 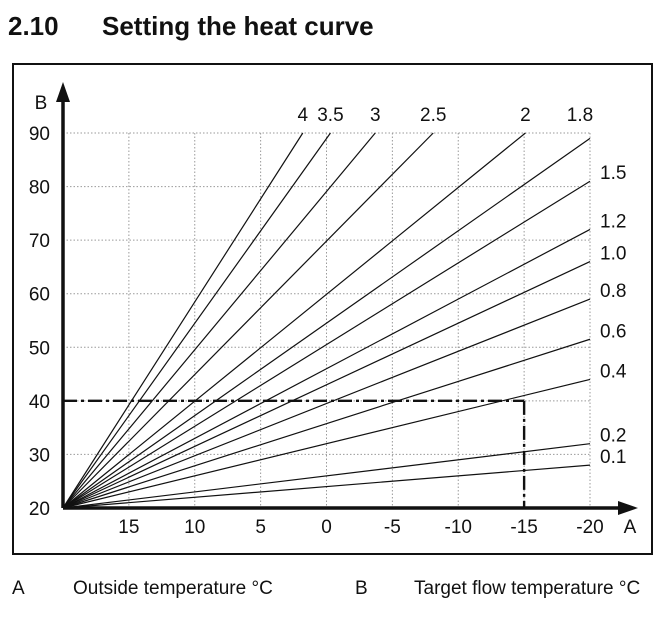 I want to click on x-tick-label: 5, so click(x=260, y=527).